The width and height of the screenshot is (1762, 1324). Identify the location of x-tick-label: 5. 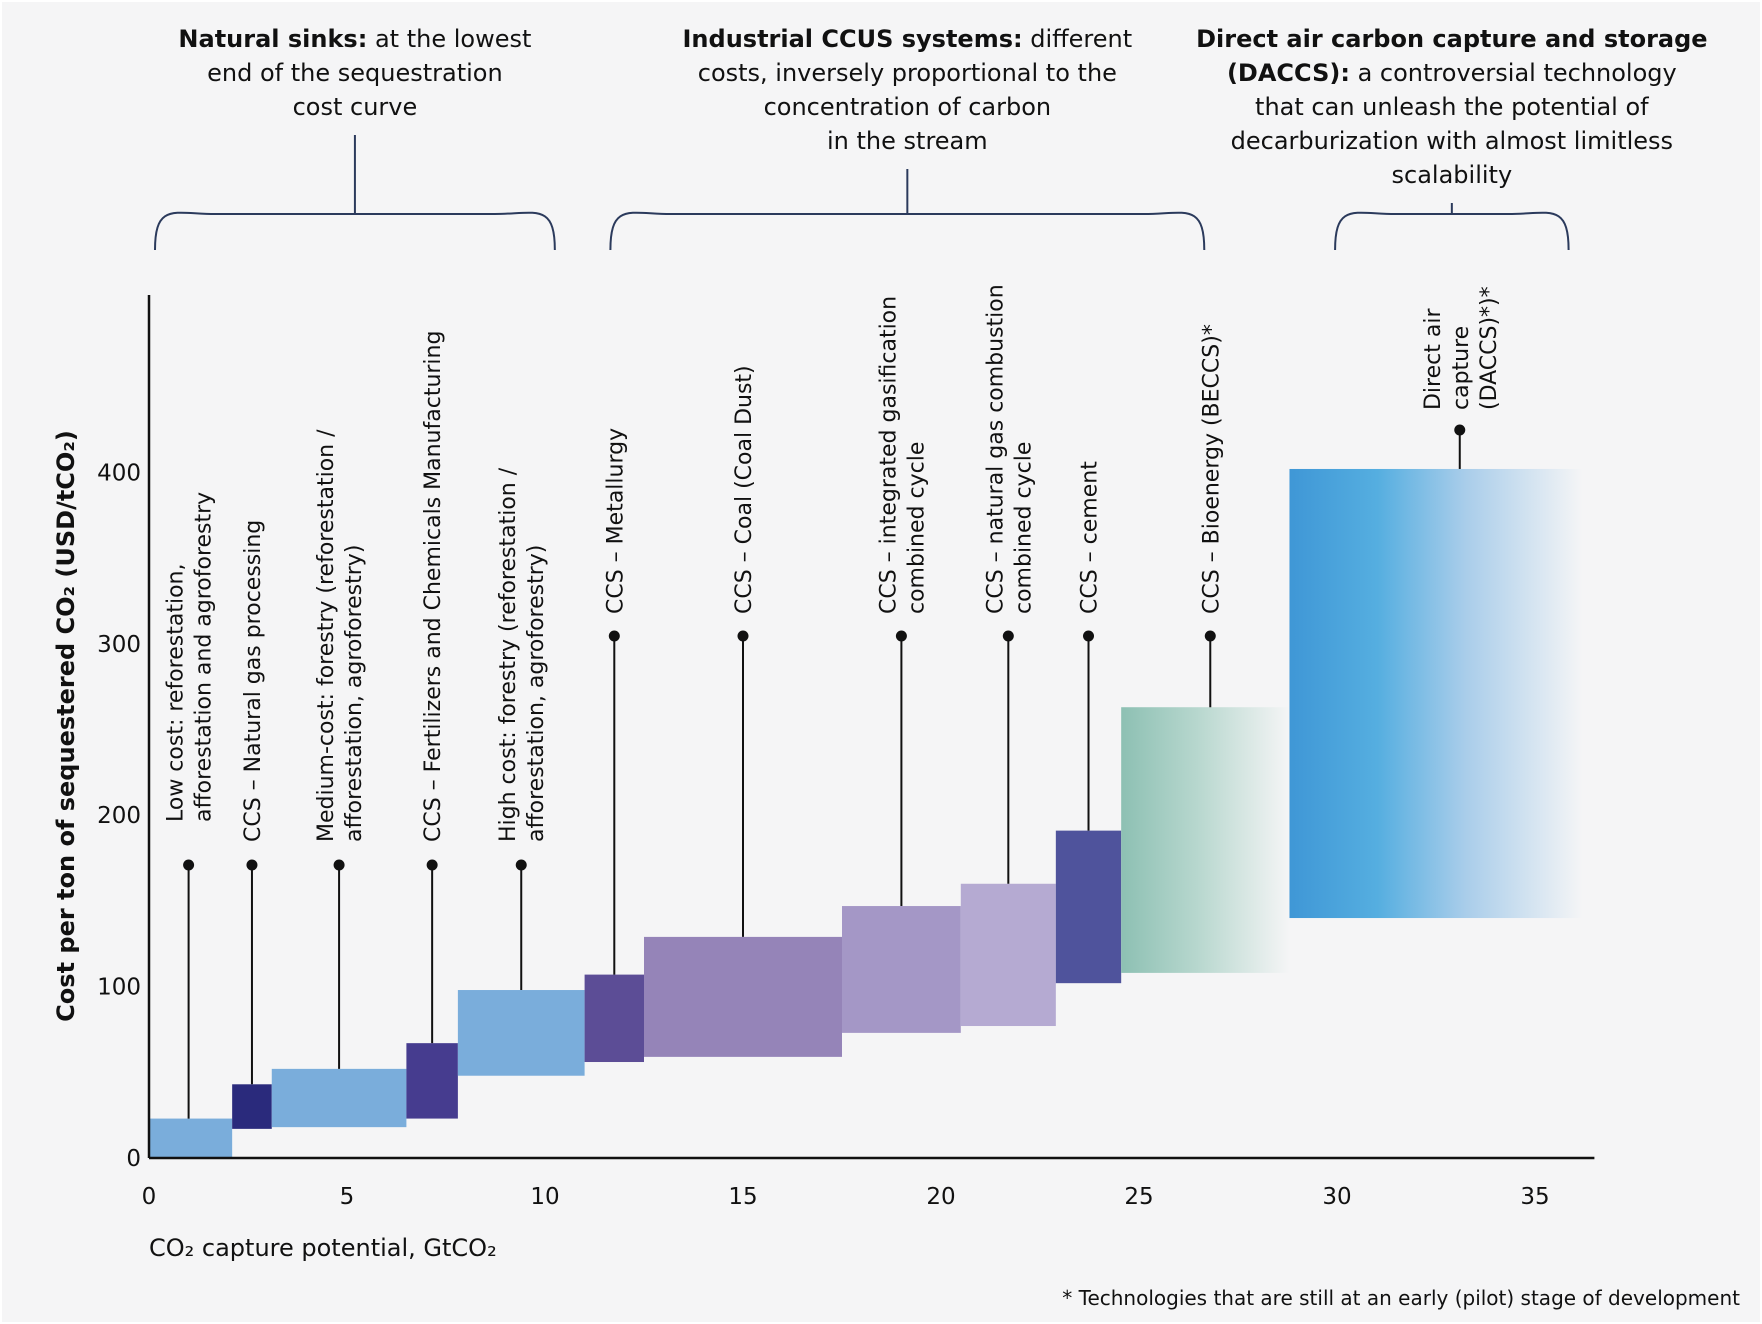
(347, 1197).